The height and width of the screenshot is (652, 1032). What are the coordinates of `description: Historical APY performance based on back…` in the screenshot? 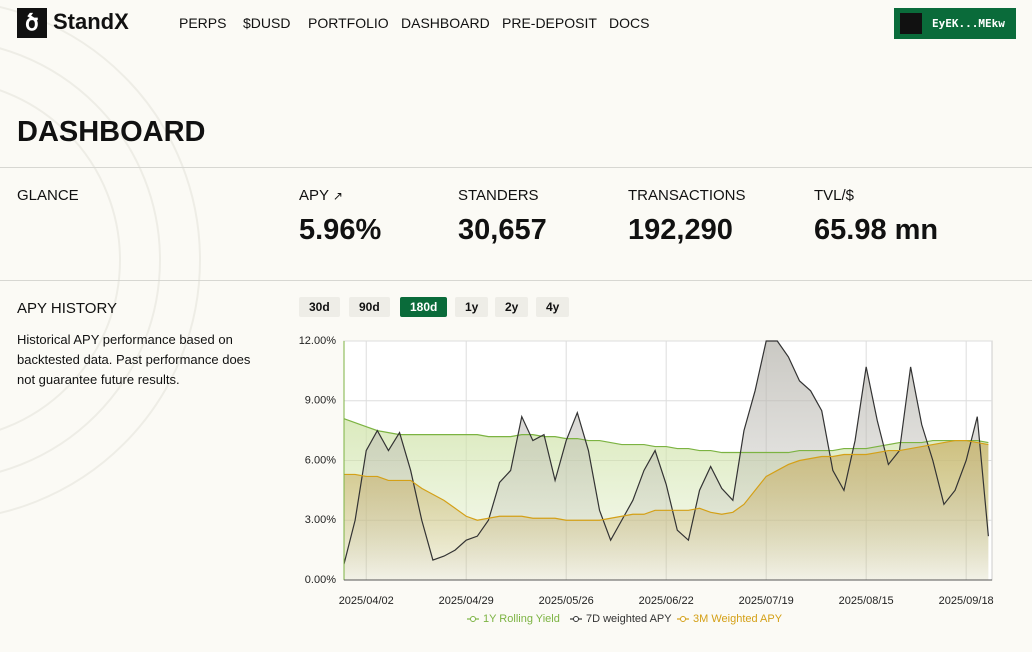 It's located at (134, 359).